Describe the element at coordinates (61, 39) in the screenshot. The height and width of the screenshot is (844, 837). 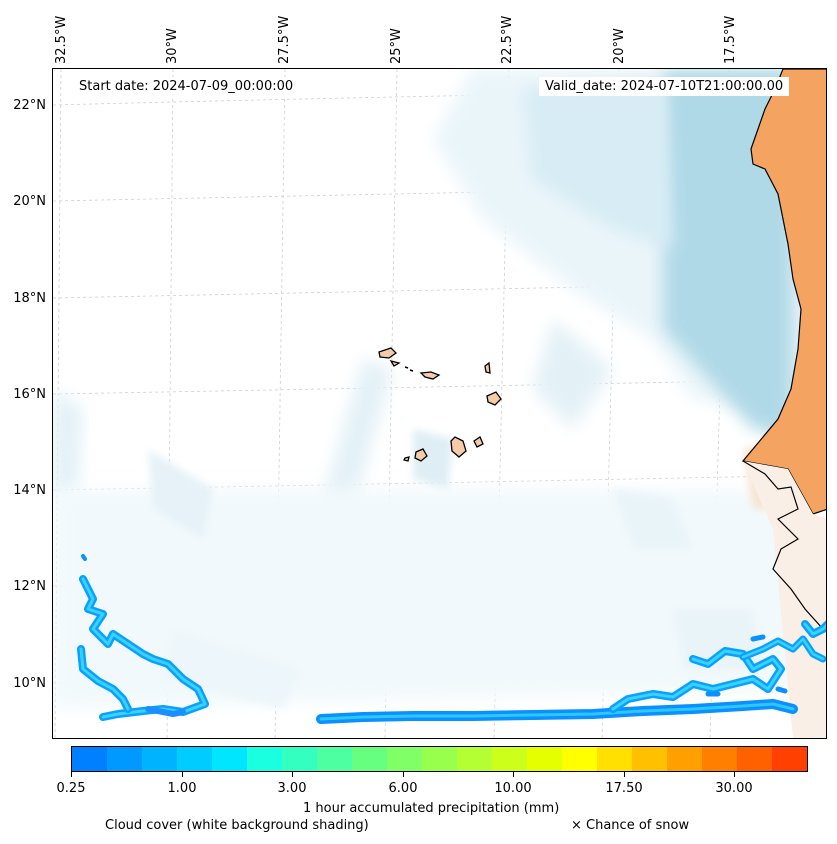
I see `lon-label-32-5w: 32.5°W` at that location.